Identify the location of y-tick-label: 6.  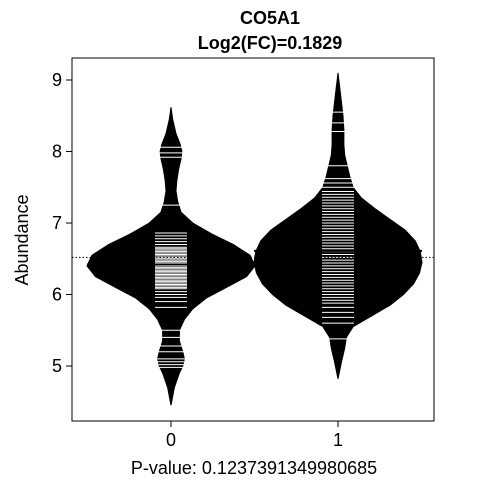
(57, 295).